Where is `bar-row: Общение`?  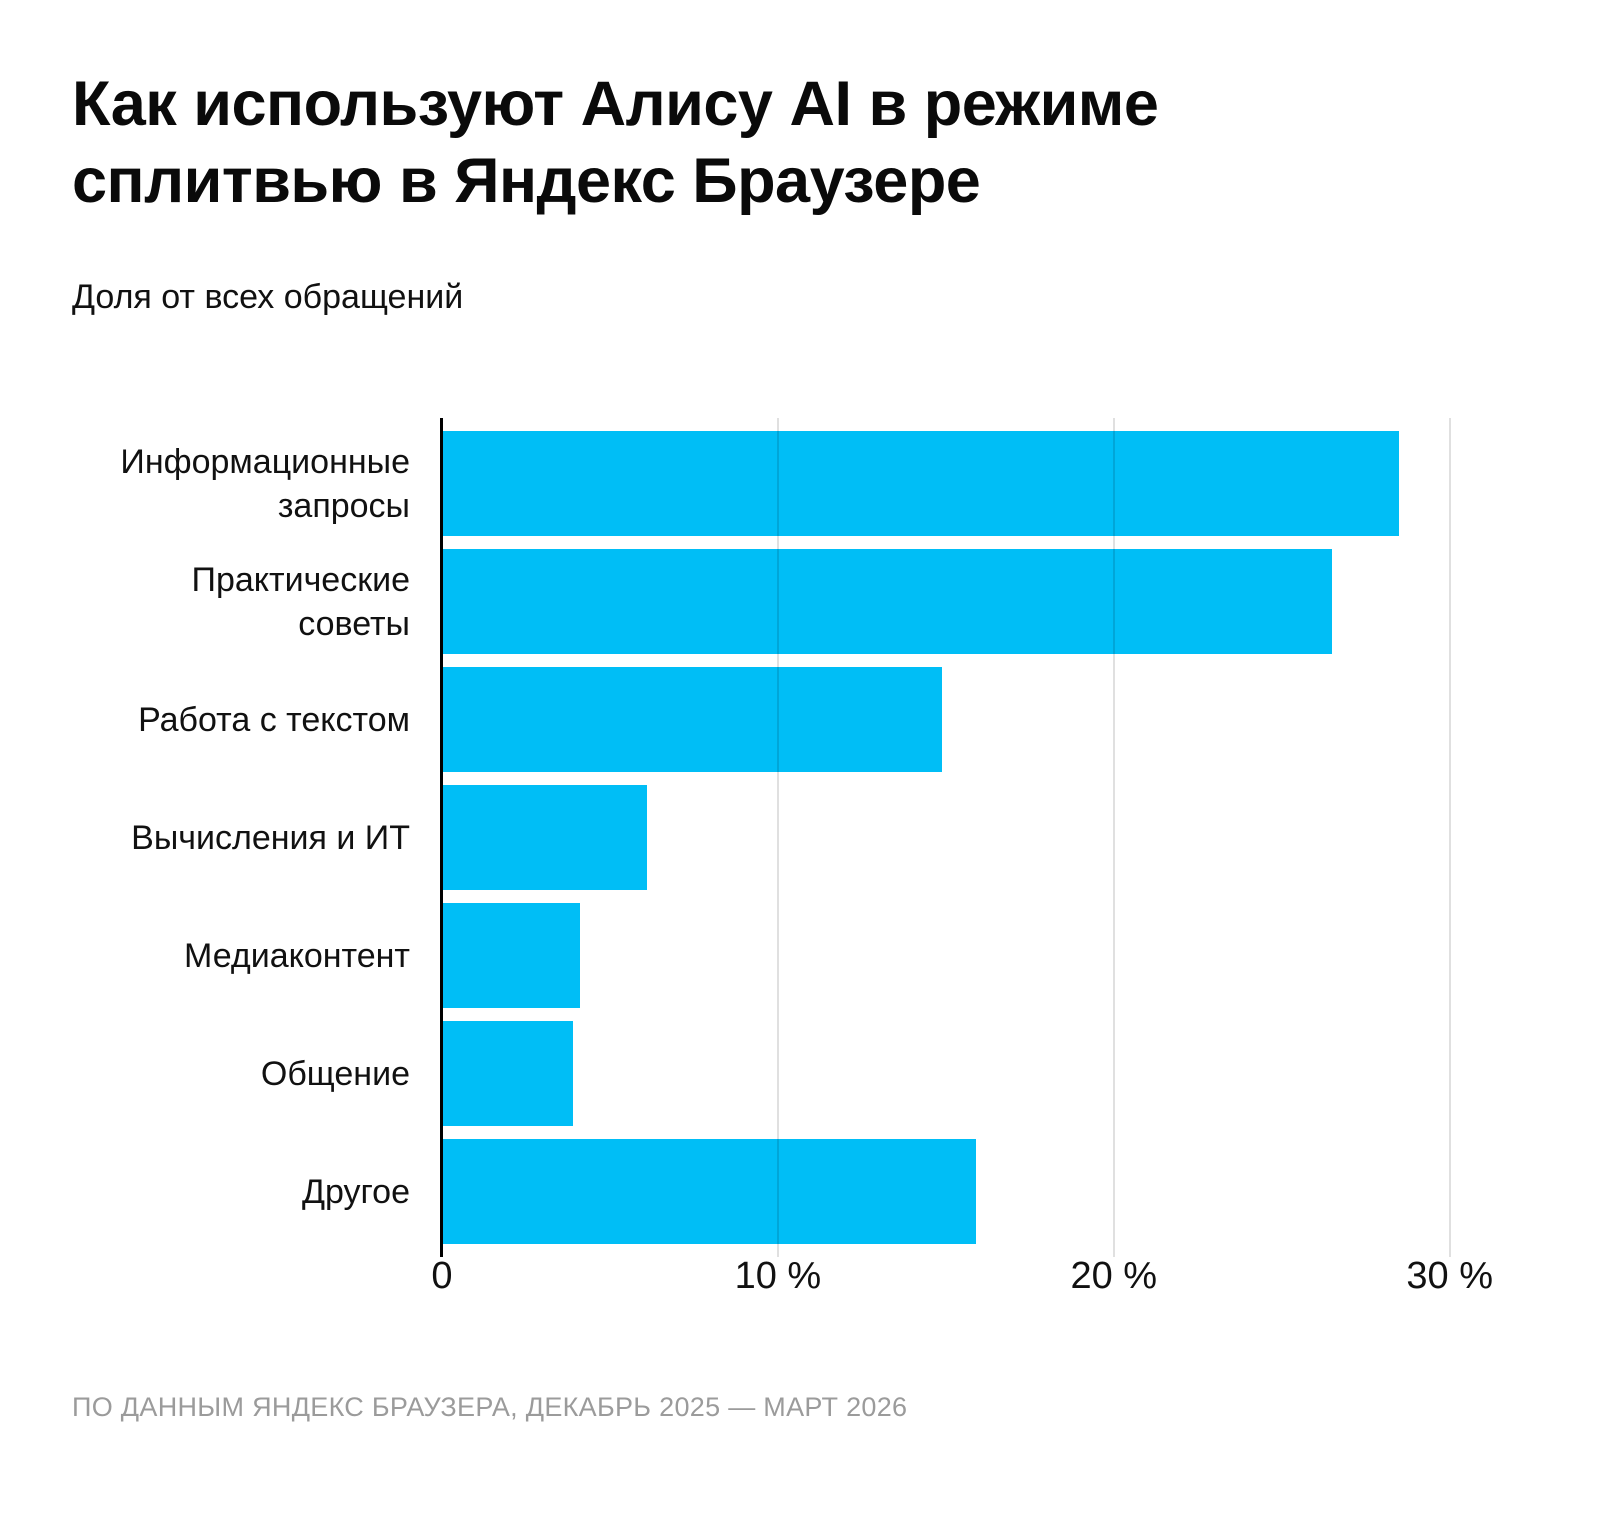 bar-row: Общение is located at coordinates (781, 1073).